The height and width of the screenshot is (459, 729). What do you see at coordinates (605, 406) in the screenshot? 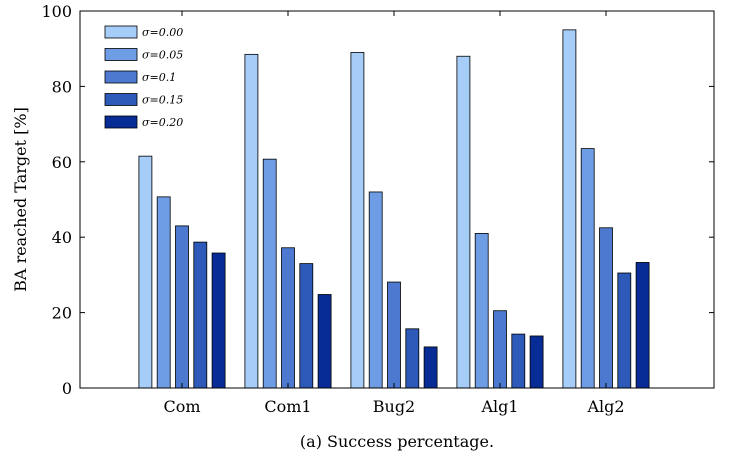
I see `x-tick-label: Alg2` at bounding box center [605, 406].